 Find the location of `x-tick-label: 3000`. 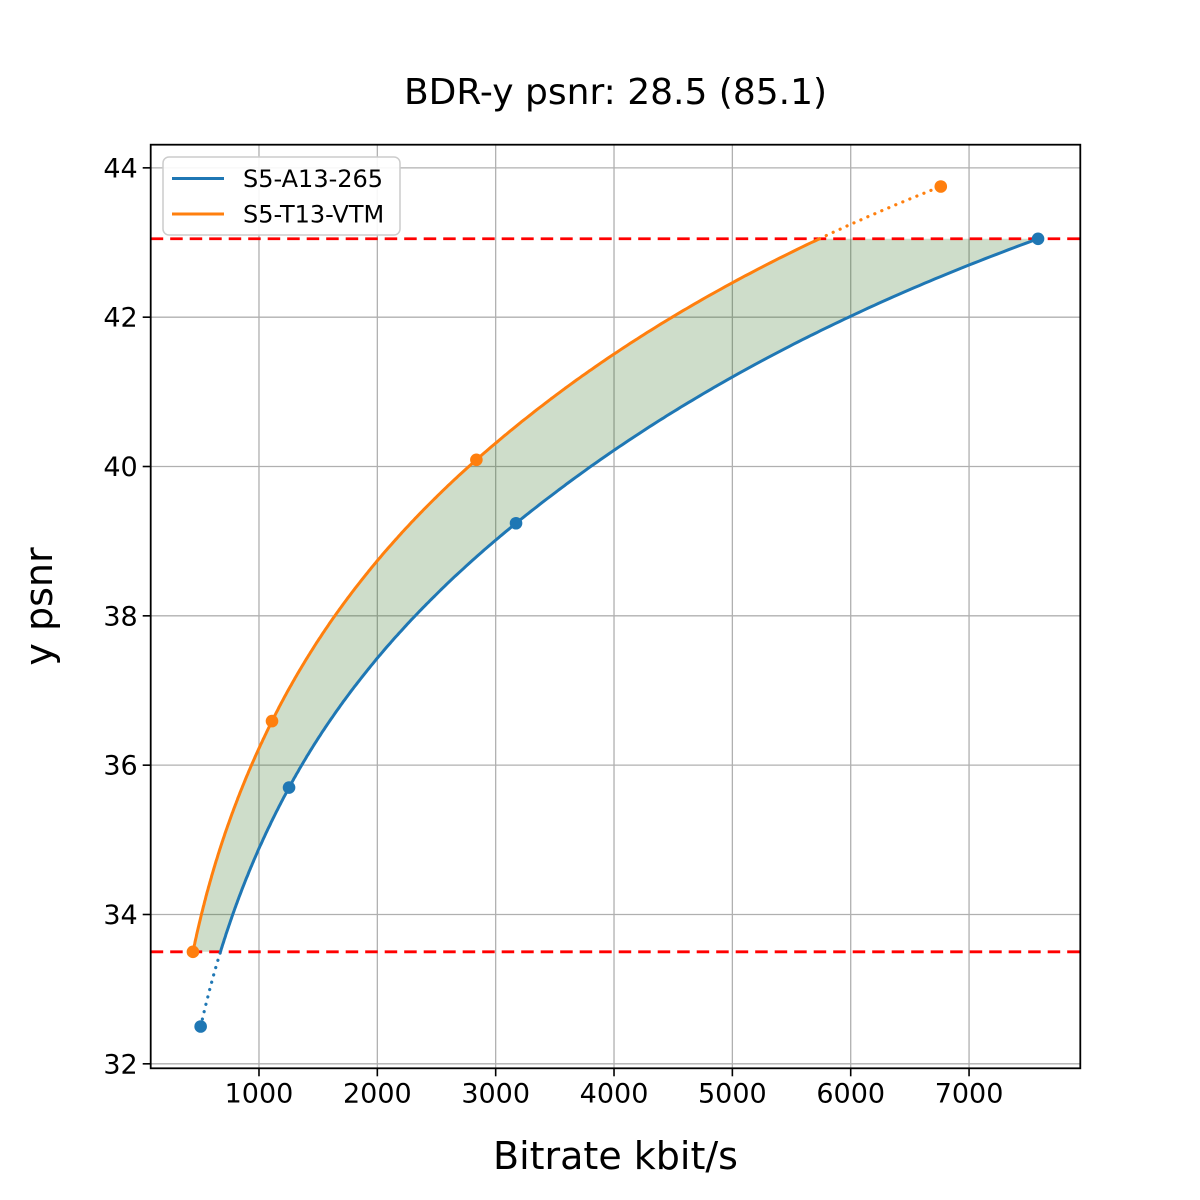

x-tick-label: 3000 is located at coordinates (495, 1093).